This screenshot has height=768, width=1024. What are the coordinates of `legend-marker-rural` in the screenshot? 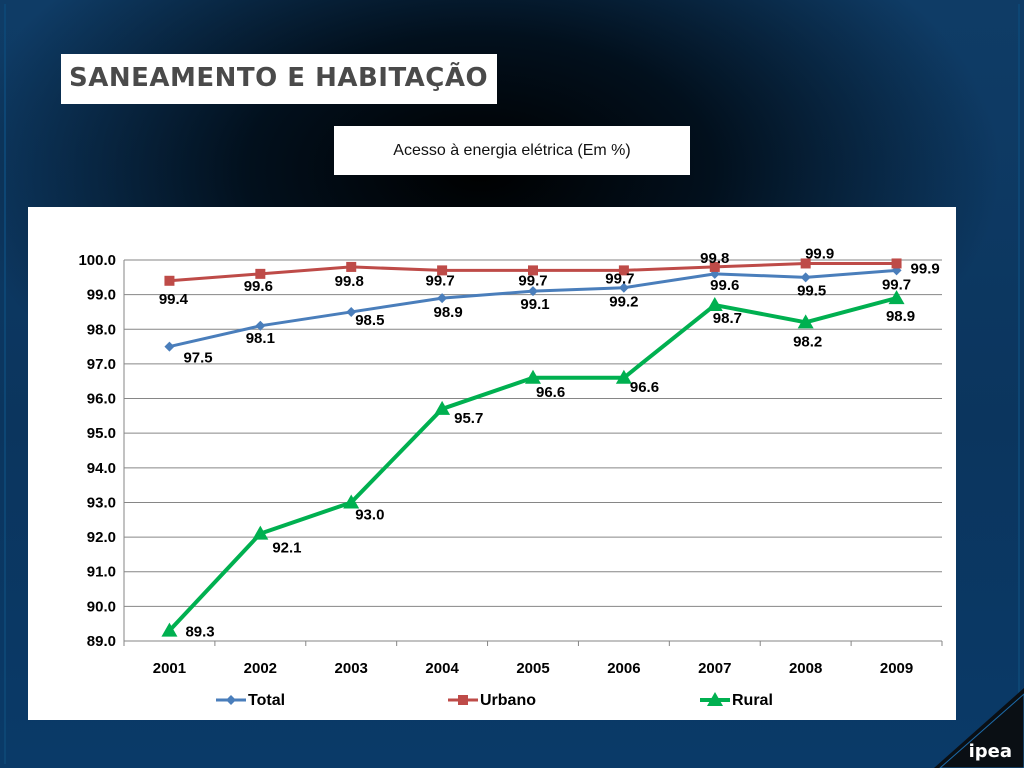 It's located at (715, 699).